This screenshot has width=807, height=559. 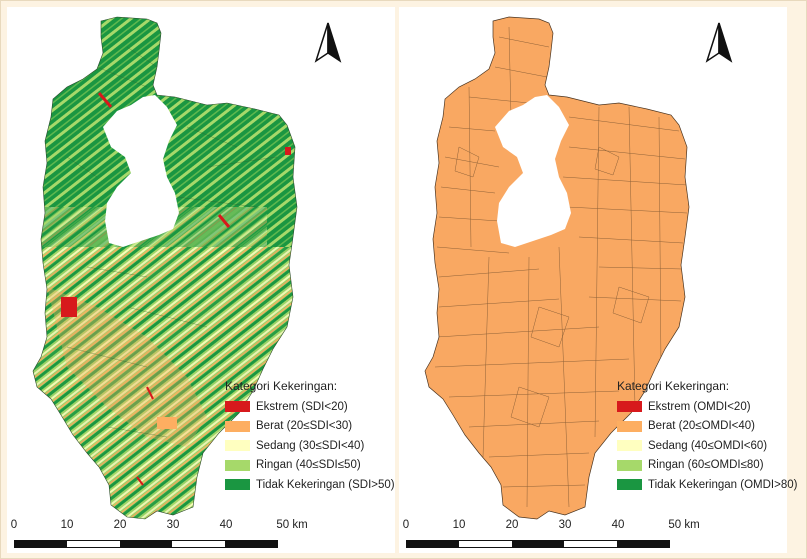 I want to click on legend-item: Ringan (60≤OMDI≤80), so click(x=702, y=466).